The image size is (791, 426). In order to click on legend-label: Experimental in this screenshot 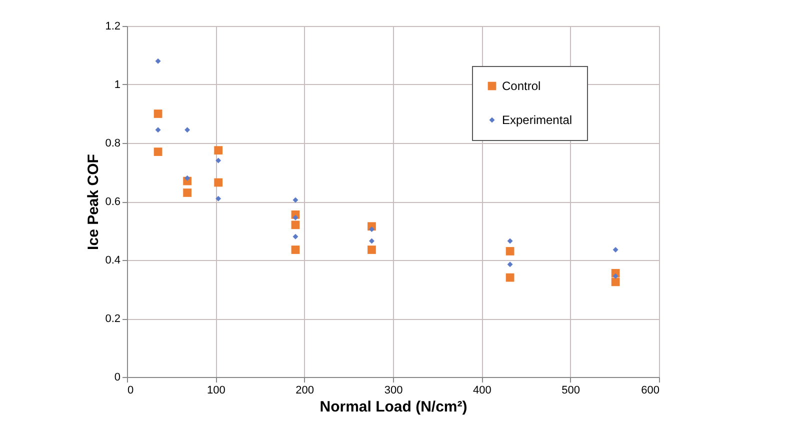, I will do `click(537, 120)`.